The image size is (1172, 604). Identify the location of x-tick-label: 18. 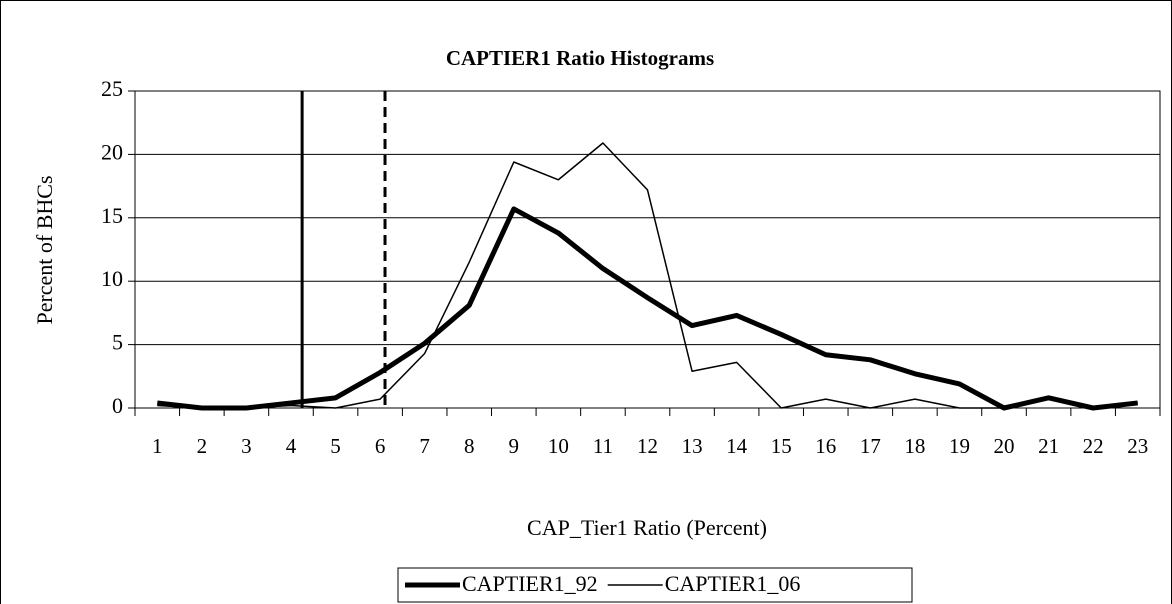
(914, 446).